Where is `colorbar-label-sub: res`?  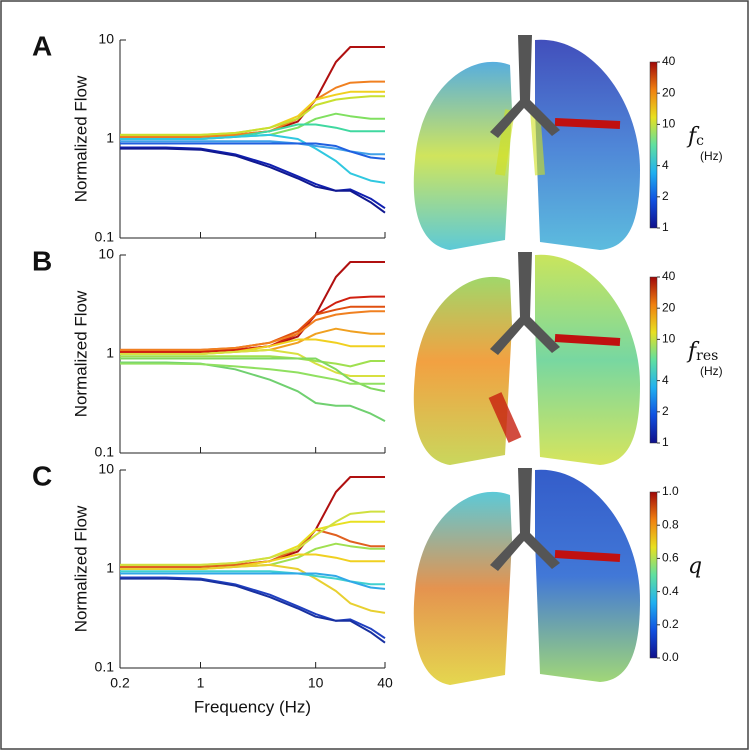 colorbar-label-sub: res is located at coordinates (707, 356).